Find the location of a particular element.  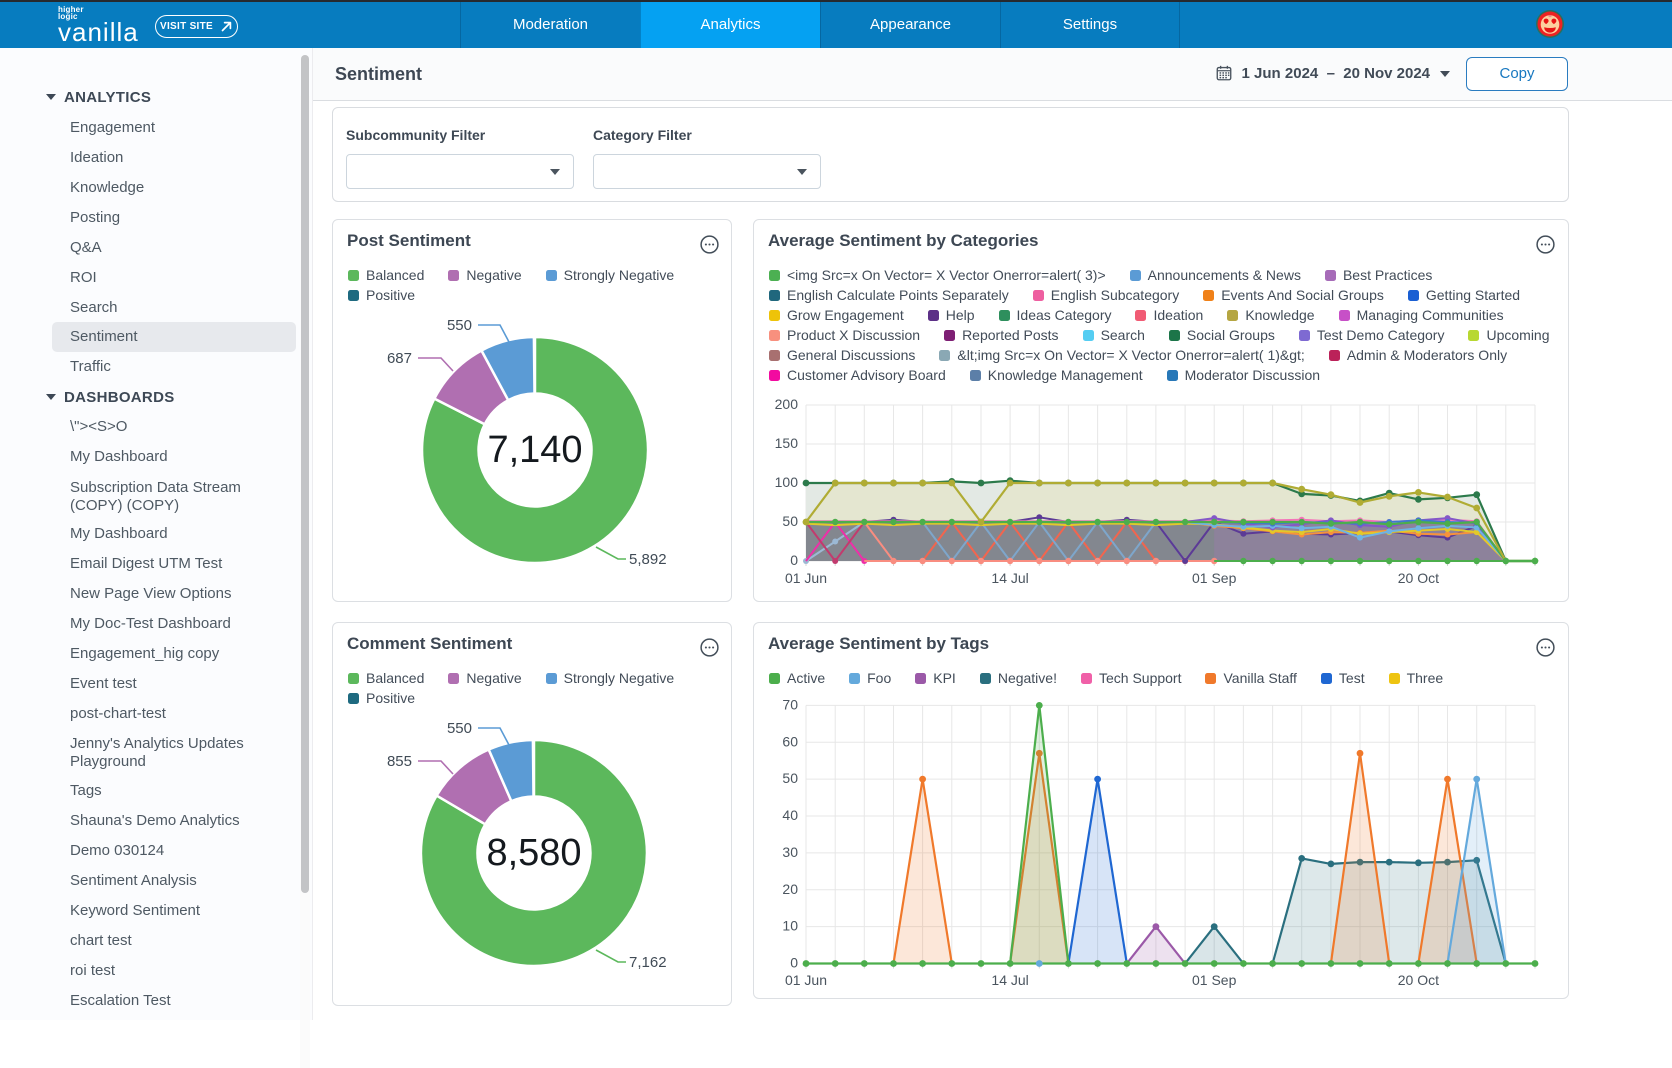

svg-text: 10 is located at coordinates (790, 926).